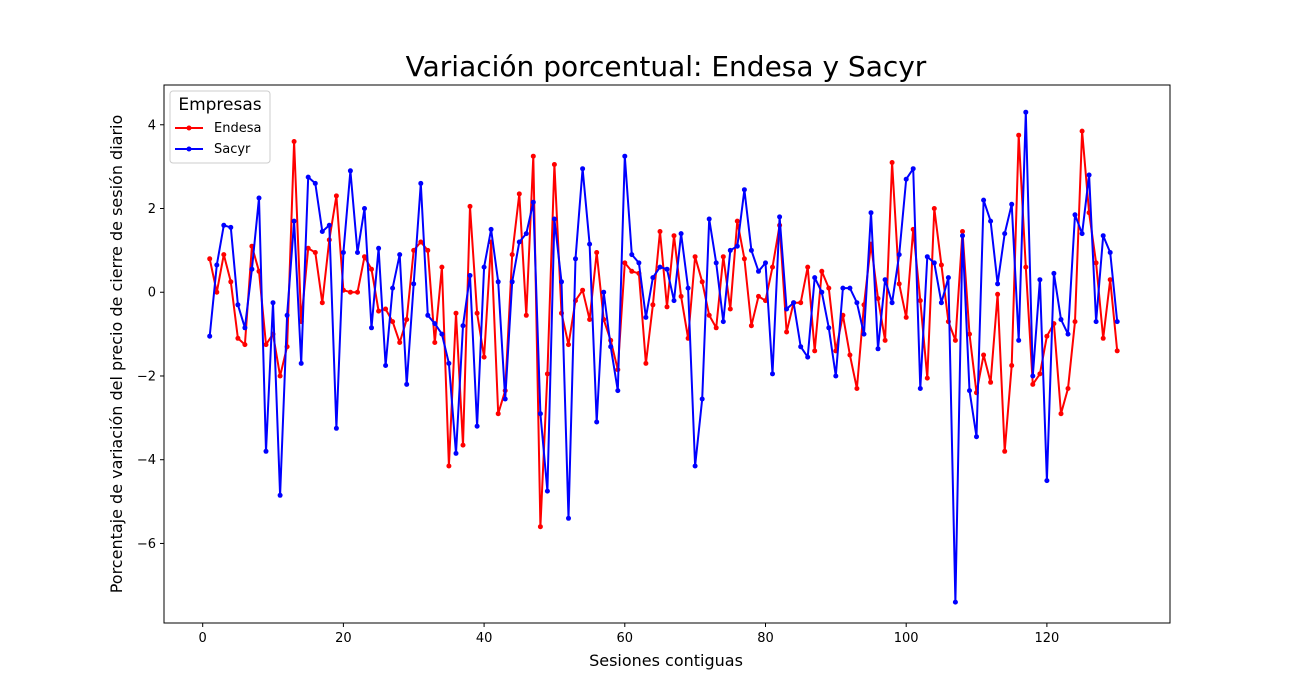 The width and height of the screenshot is (1300, 700). I want to click on legend-label-endesa: Endesa, so click(237, 128).